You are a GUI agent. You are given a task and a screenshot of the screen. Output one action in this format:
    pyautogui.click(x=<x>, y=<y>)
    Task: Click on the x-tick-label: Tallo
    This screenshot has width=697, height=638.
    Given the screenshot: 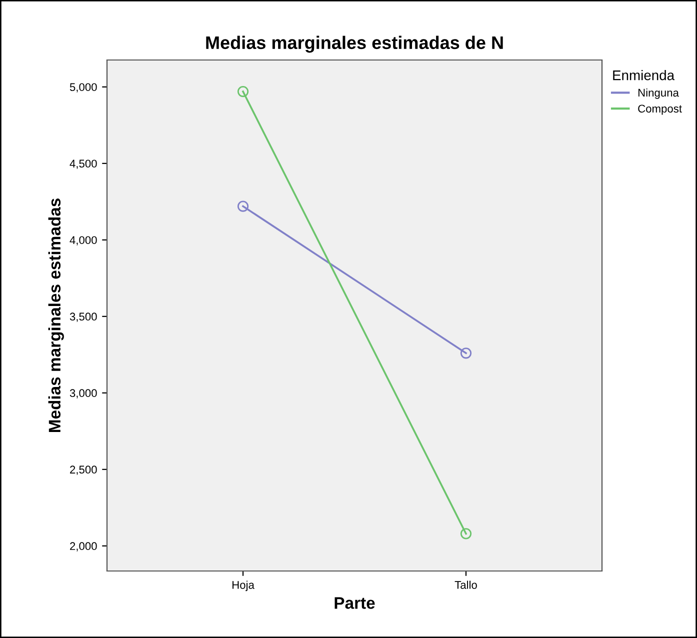 What is the action you would take?
    pyautogui.click(x=465, y=584)
    